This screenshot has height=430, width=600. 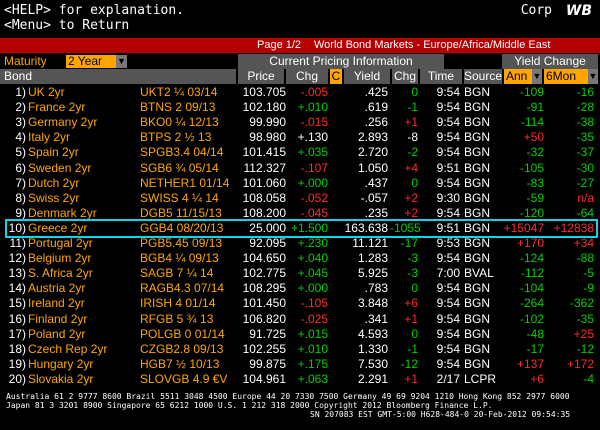 What do you see at coordinates (412, 137) in the screenshot?
I see `yield-change: -8` at bounding box center [412, 137].